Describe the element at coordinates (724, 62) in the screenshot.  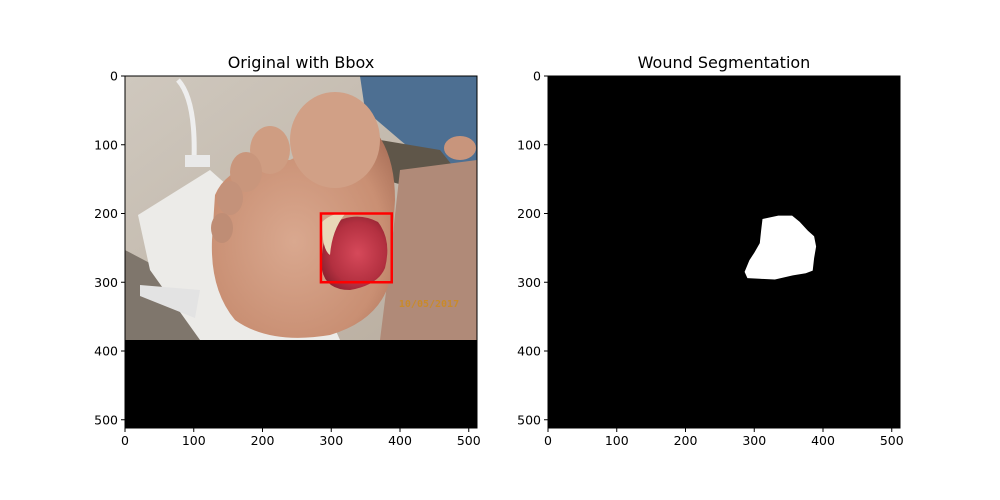
I see `panel-title-segmentation: Wound Segmentation` at that location.